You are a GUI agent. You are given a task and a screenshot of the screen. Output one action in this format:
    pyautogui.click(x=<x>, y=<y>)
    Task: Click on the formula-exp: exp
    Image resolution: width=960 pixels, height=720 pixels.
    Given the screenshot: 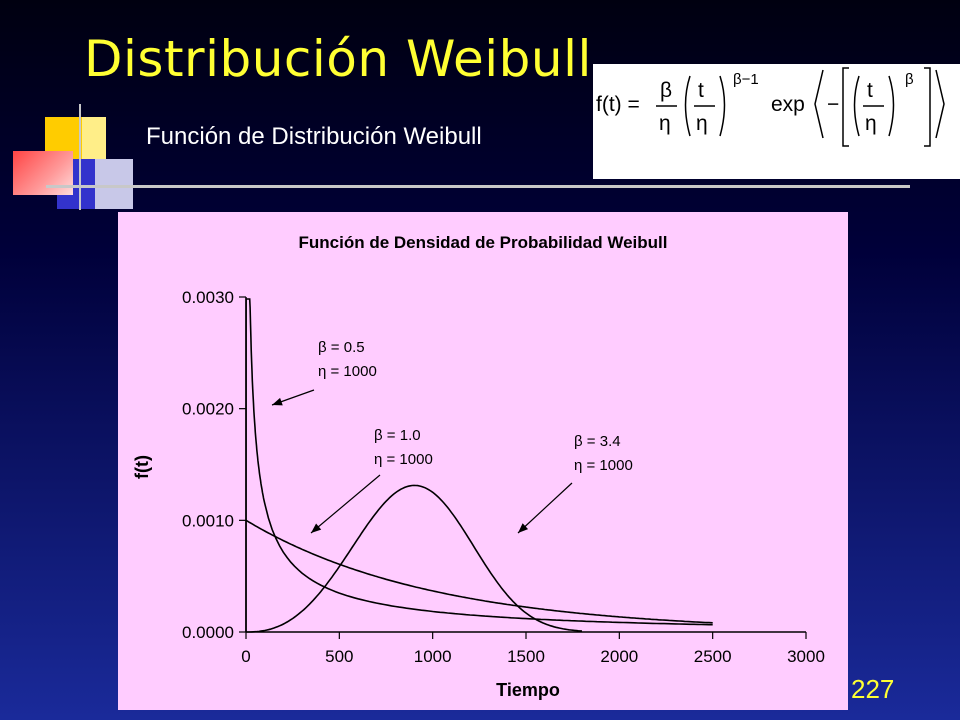 What is the action you would take?
    pyautogui.click(x=788, y=104)
    